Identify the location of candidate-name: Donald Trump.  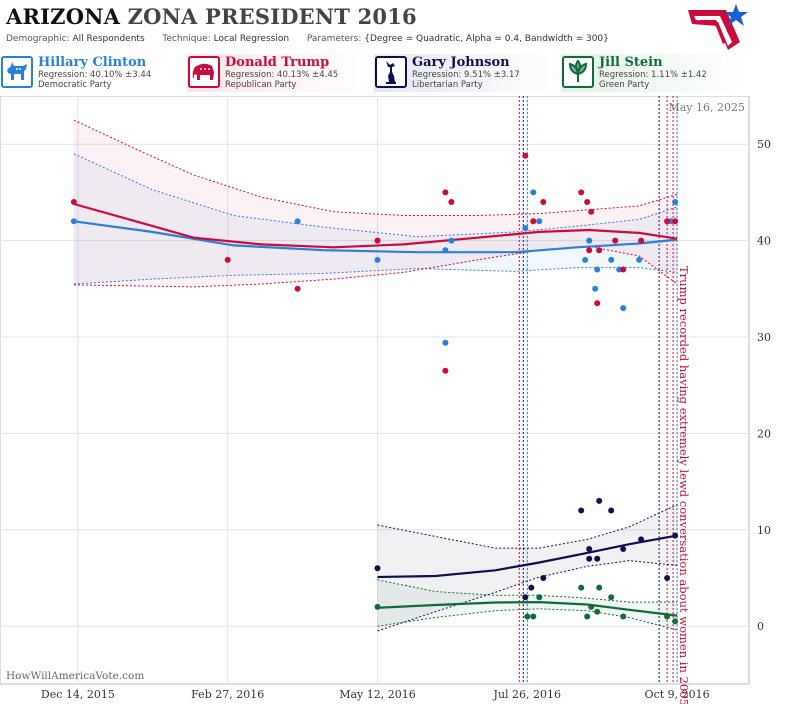
(277, 62).